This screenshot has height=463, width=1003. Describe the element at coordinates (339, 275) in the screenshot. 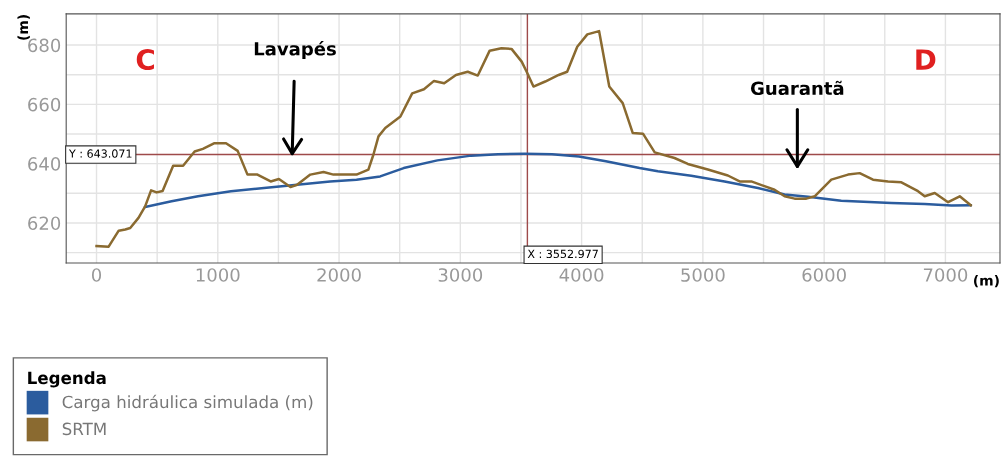

I see `x-tick-label: 2000` at that location.